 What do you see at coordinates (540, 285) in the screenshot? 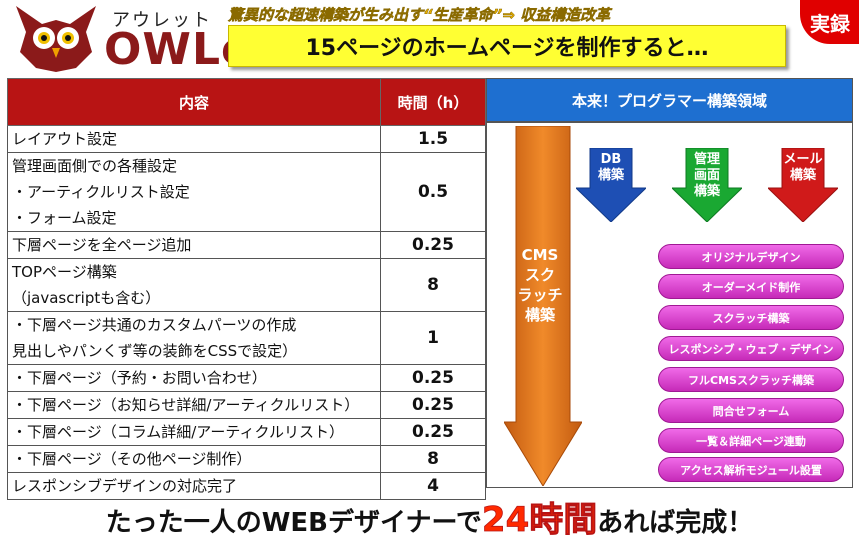
I see `cms-scratch-label: CMS スク ラッチ 構築` at bounding box center [540, 285].